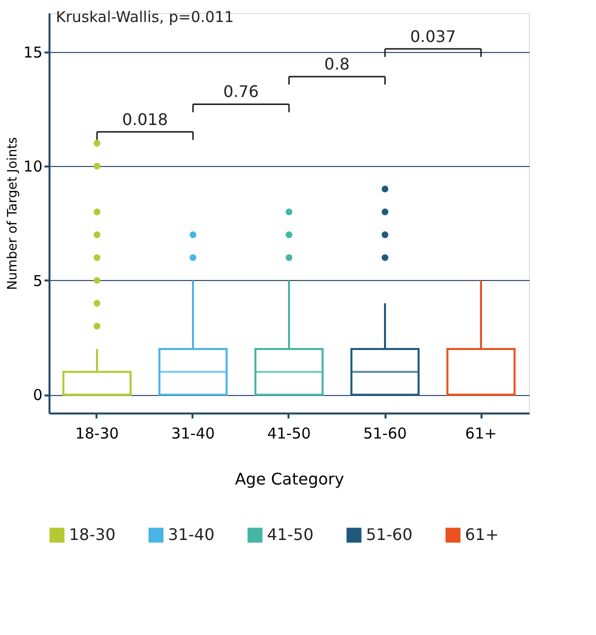 The image size is (596, 635). Describe the element at coordinates (37, 281) in the screenshot. I see `y-tick-label: 5` at that location.